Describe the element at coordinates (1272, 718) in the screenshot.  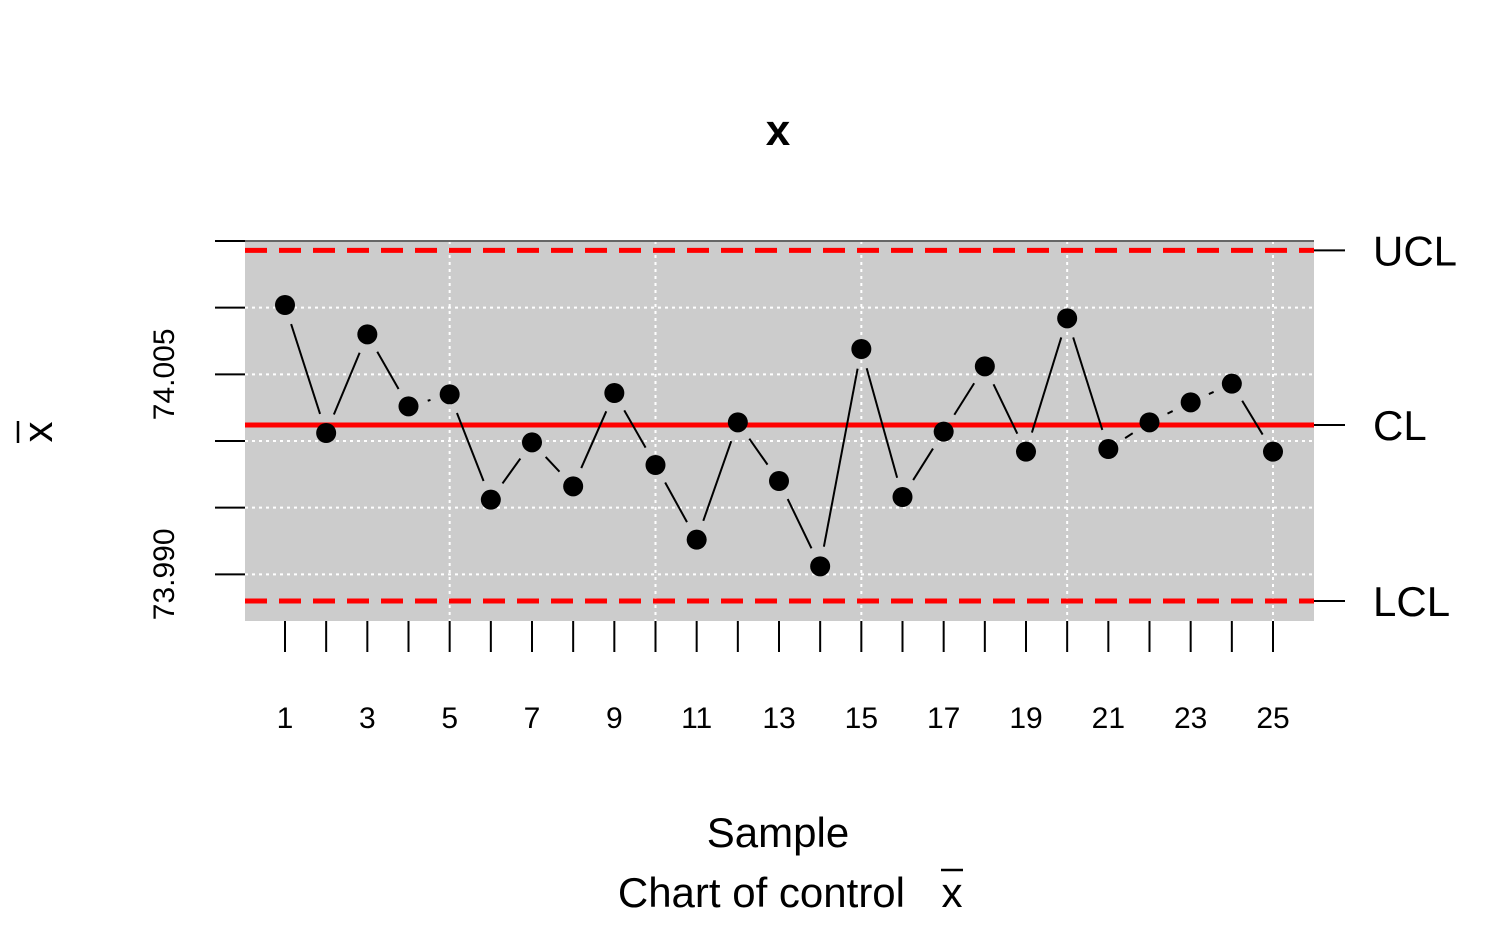
I see `x-tick-label: 25` at that location.